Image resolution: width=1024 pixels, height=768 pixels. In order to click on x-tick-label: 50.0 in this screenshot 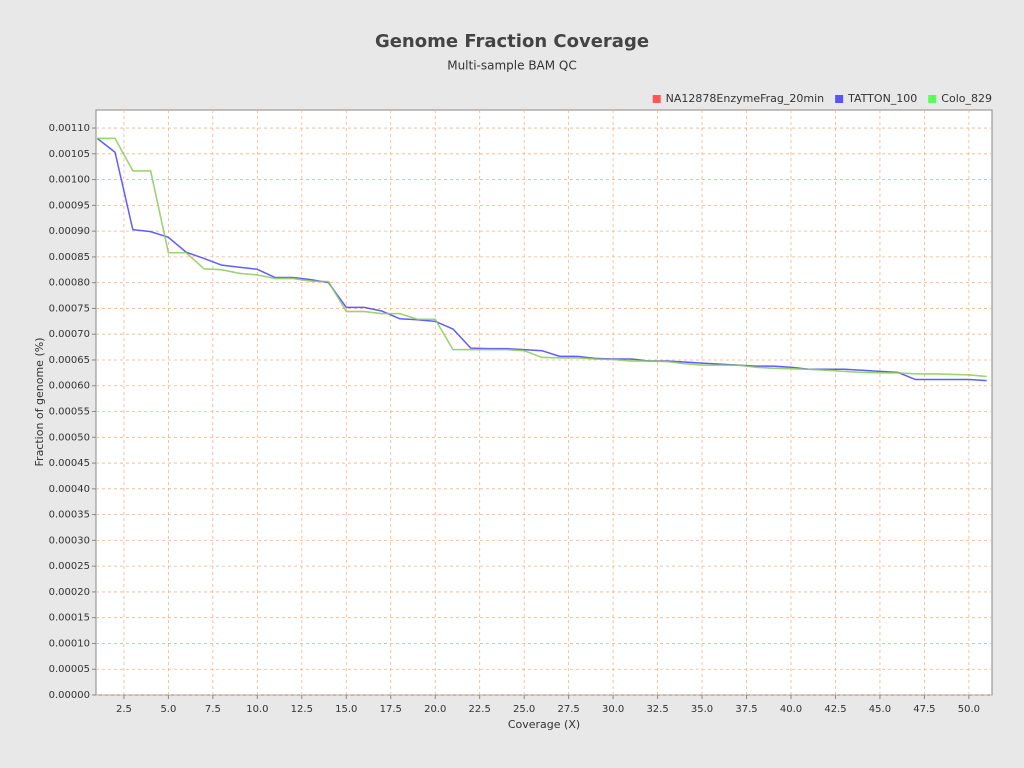, I will do `click(969, 709)`.